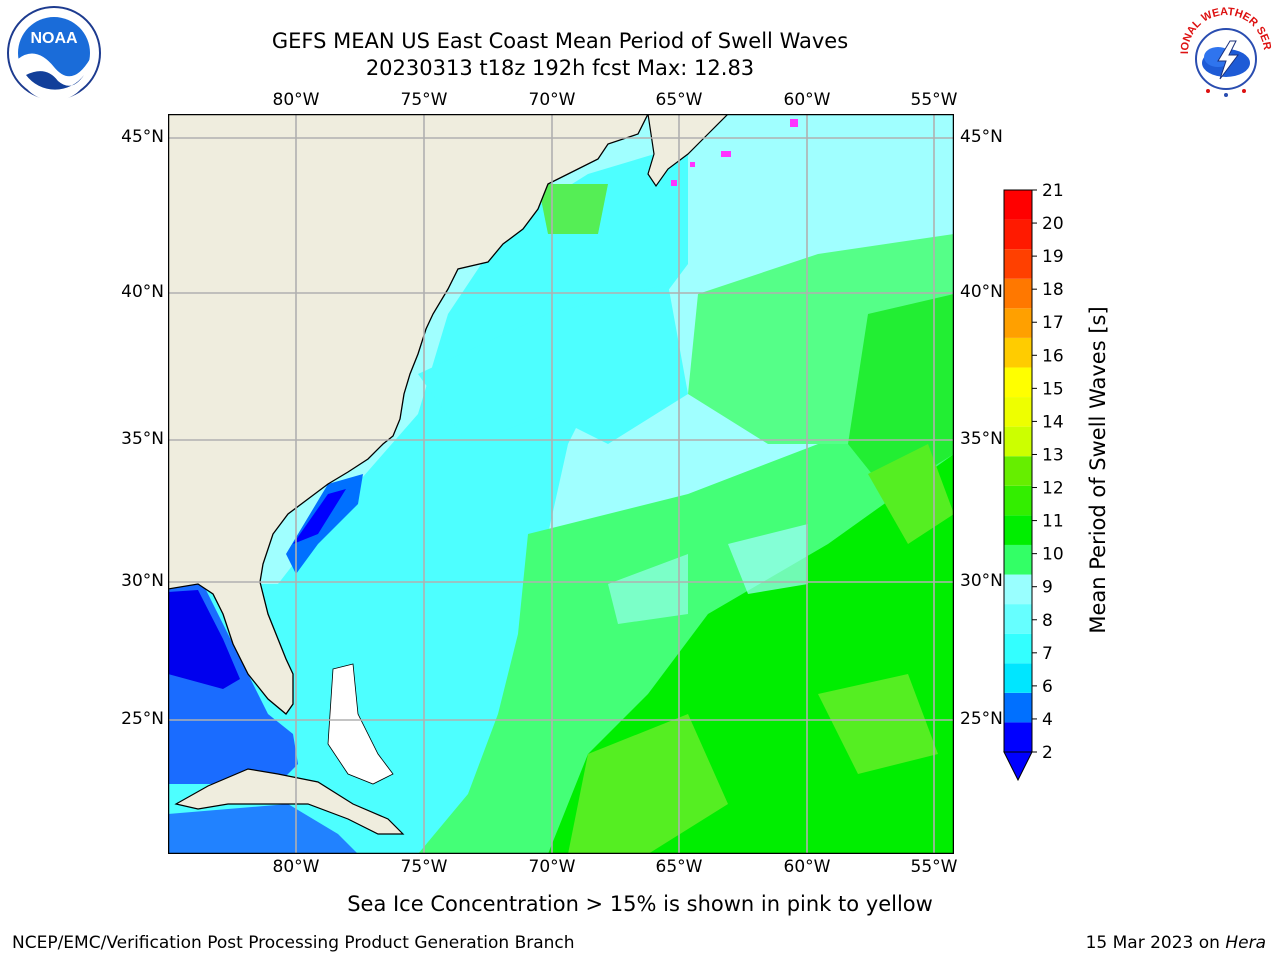 The image size is (1280, 960). Describe the element at coordinates (1047, 588) in the screenshot. I see `colorbar-tick-label: 9` at that location.